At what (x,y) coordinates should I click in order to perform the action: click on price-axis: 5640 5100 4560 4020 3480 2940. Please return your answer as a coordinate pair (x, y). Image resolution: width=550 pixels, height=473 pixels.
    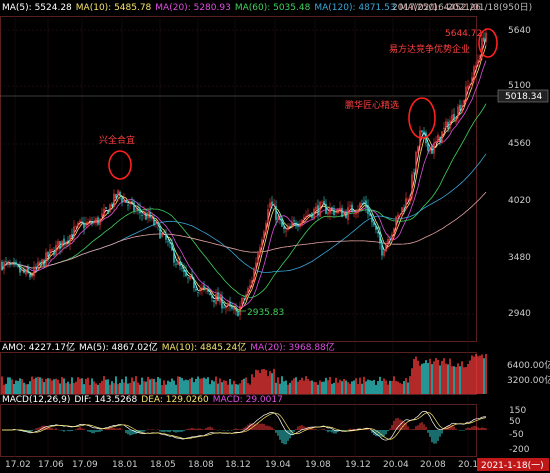
    Looking at the image, I should click on (519, 172).